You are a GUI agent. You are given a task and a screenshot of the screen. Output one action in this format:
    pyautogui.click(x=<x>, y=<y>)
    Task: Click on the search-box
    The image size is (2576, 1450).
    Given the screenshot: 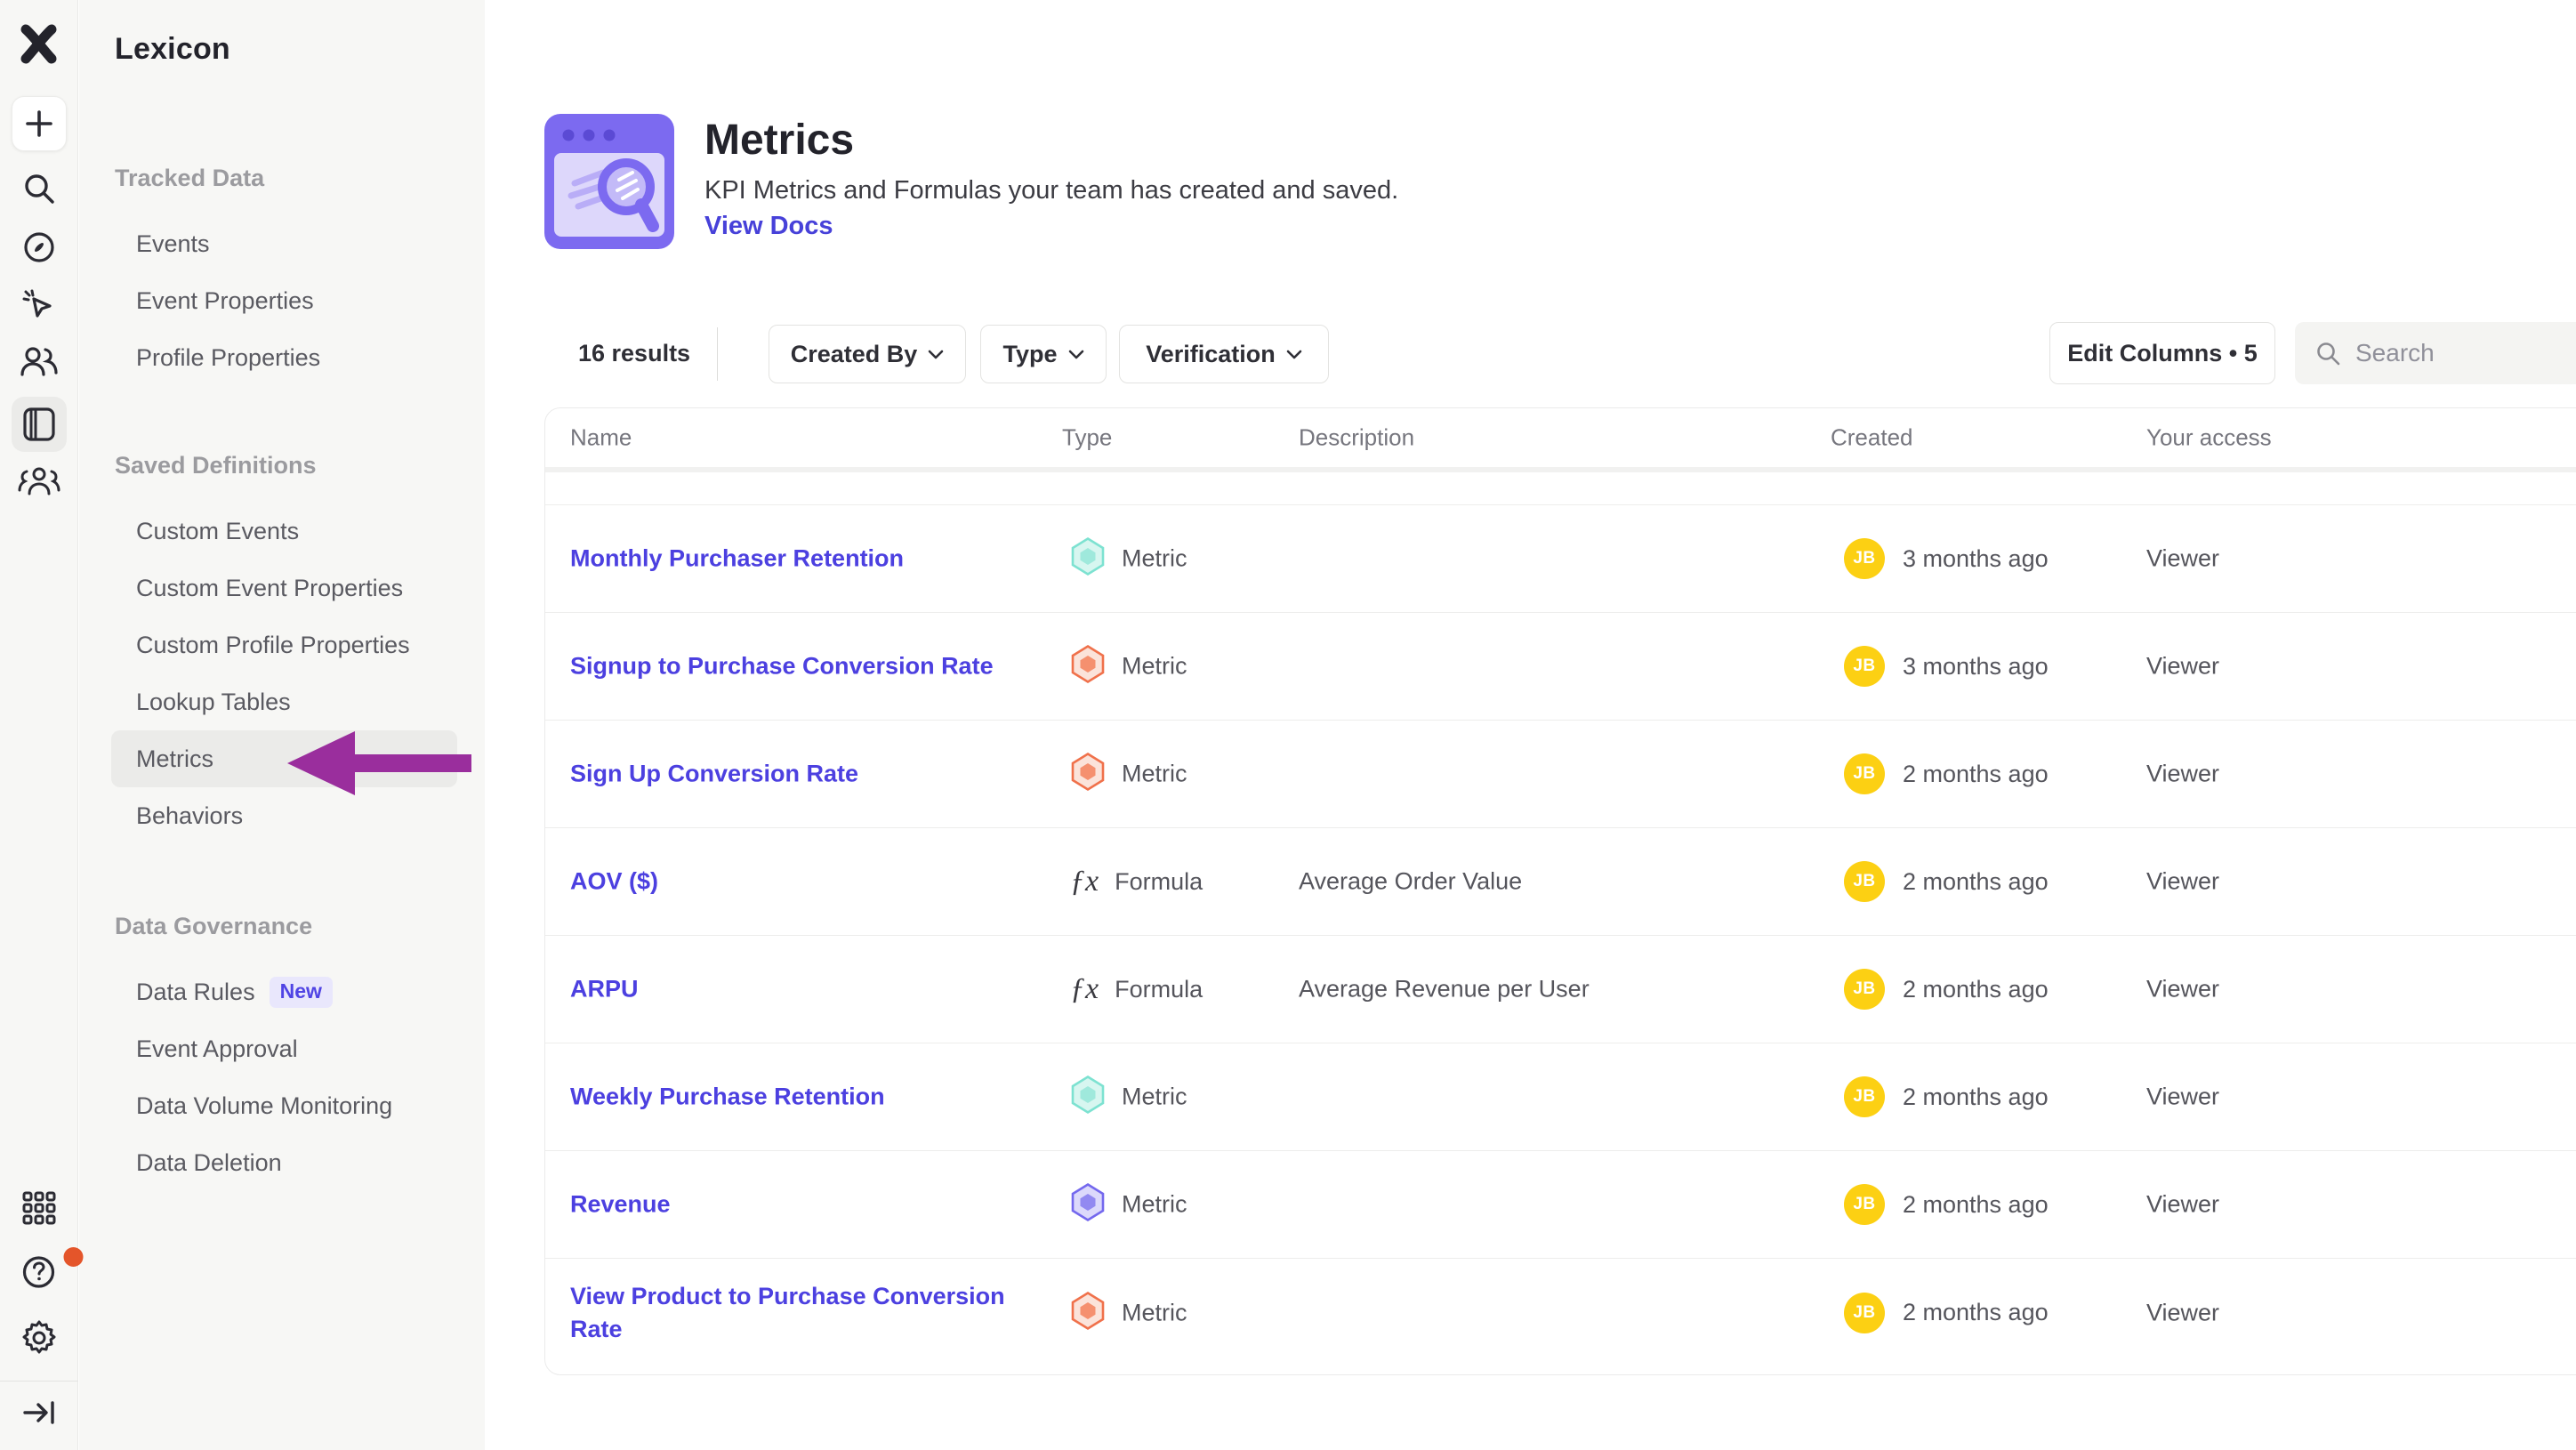 What is the action you would take?
    pyautogui.click(x=2435, y=353)
    